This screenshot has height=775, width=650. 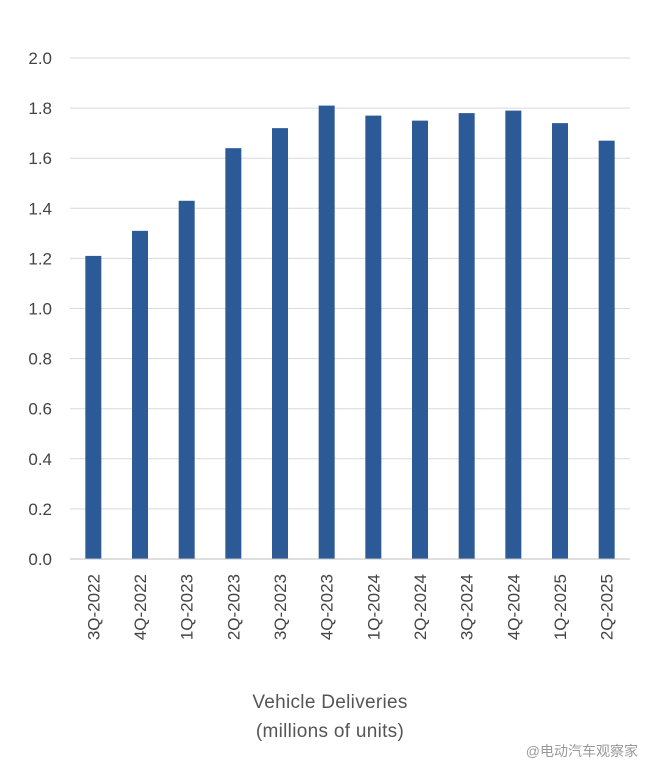 I want to click on x-tick-label: 1Q-2024, so click(x=373, y=607).